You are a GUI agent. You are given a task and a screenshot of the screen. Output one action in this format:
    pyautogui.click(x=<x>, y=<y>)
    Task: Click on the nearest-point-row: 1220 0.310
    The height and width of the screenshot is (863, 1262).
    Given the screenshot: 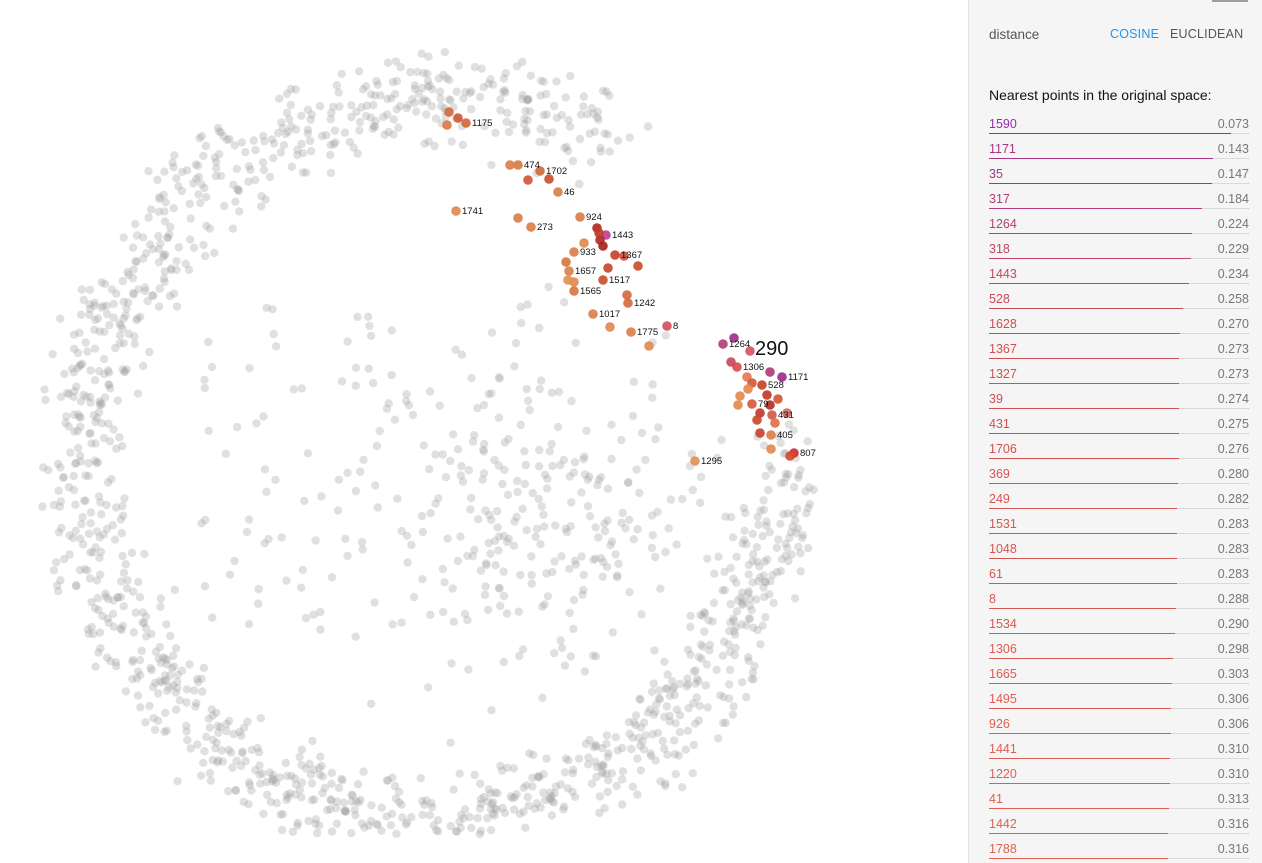 What is the action you would take?
    pyautogui.click(x=1119, y=775)
    